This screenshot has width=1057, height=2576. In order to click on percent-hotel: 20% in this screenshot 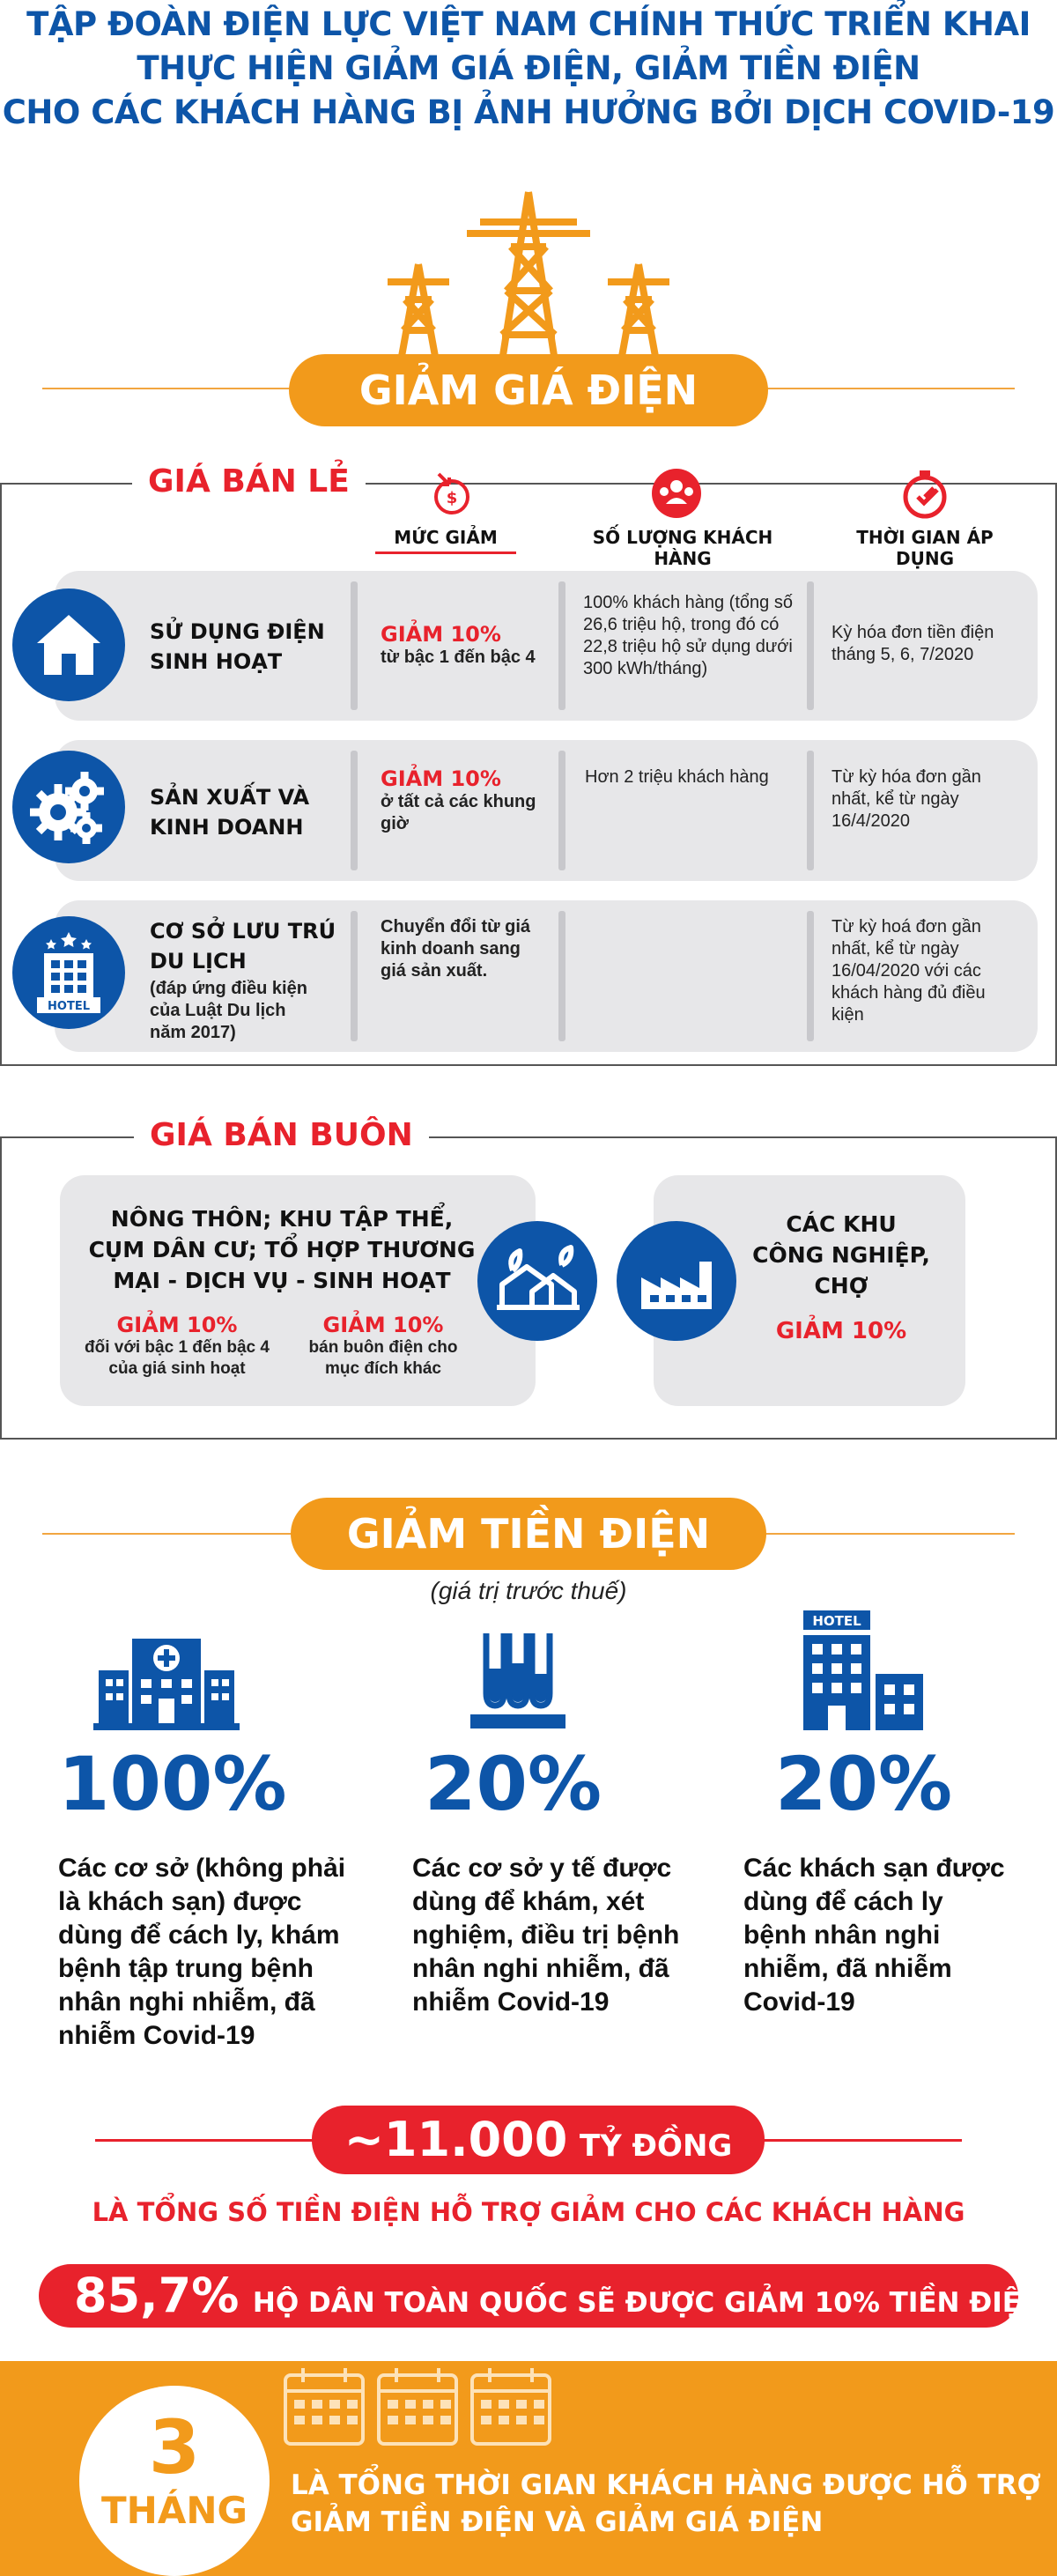, I will do `click(864, 1784)`.